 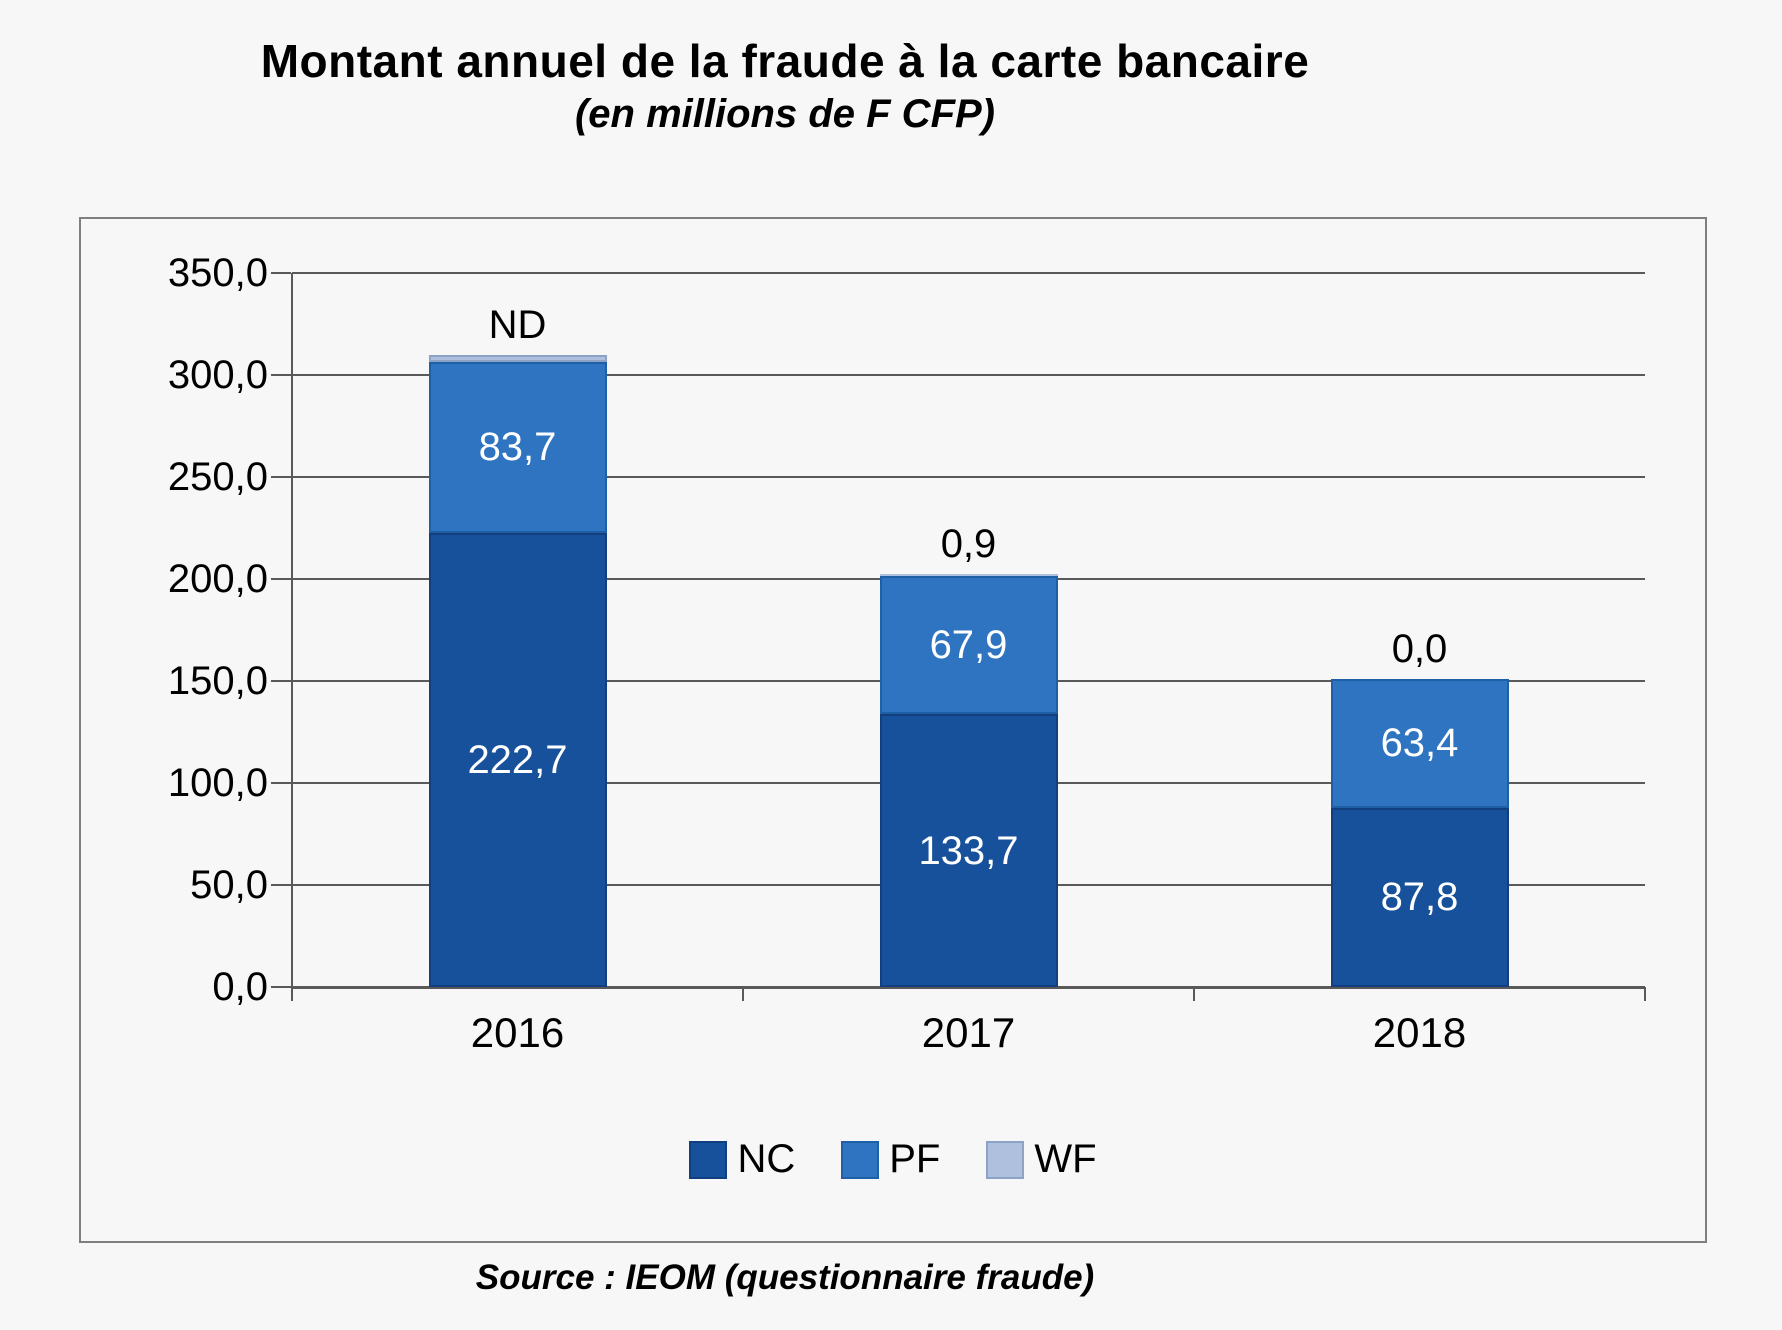 I want to click on legend-item-wf: WF, so click(x=1041, y=1159).